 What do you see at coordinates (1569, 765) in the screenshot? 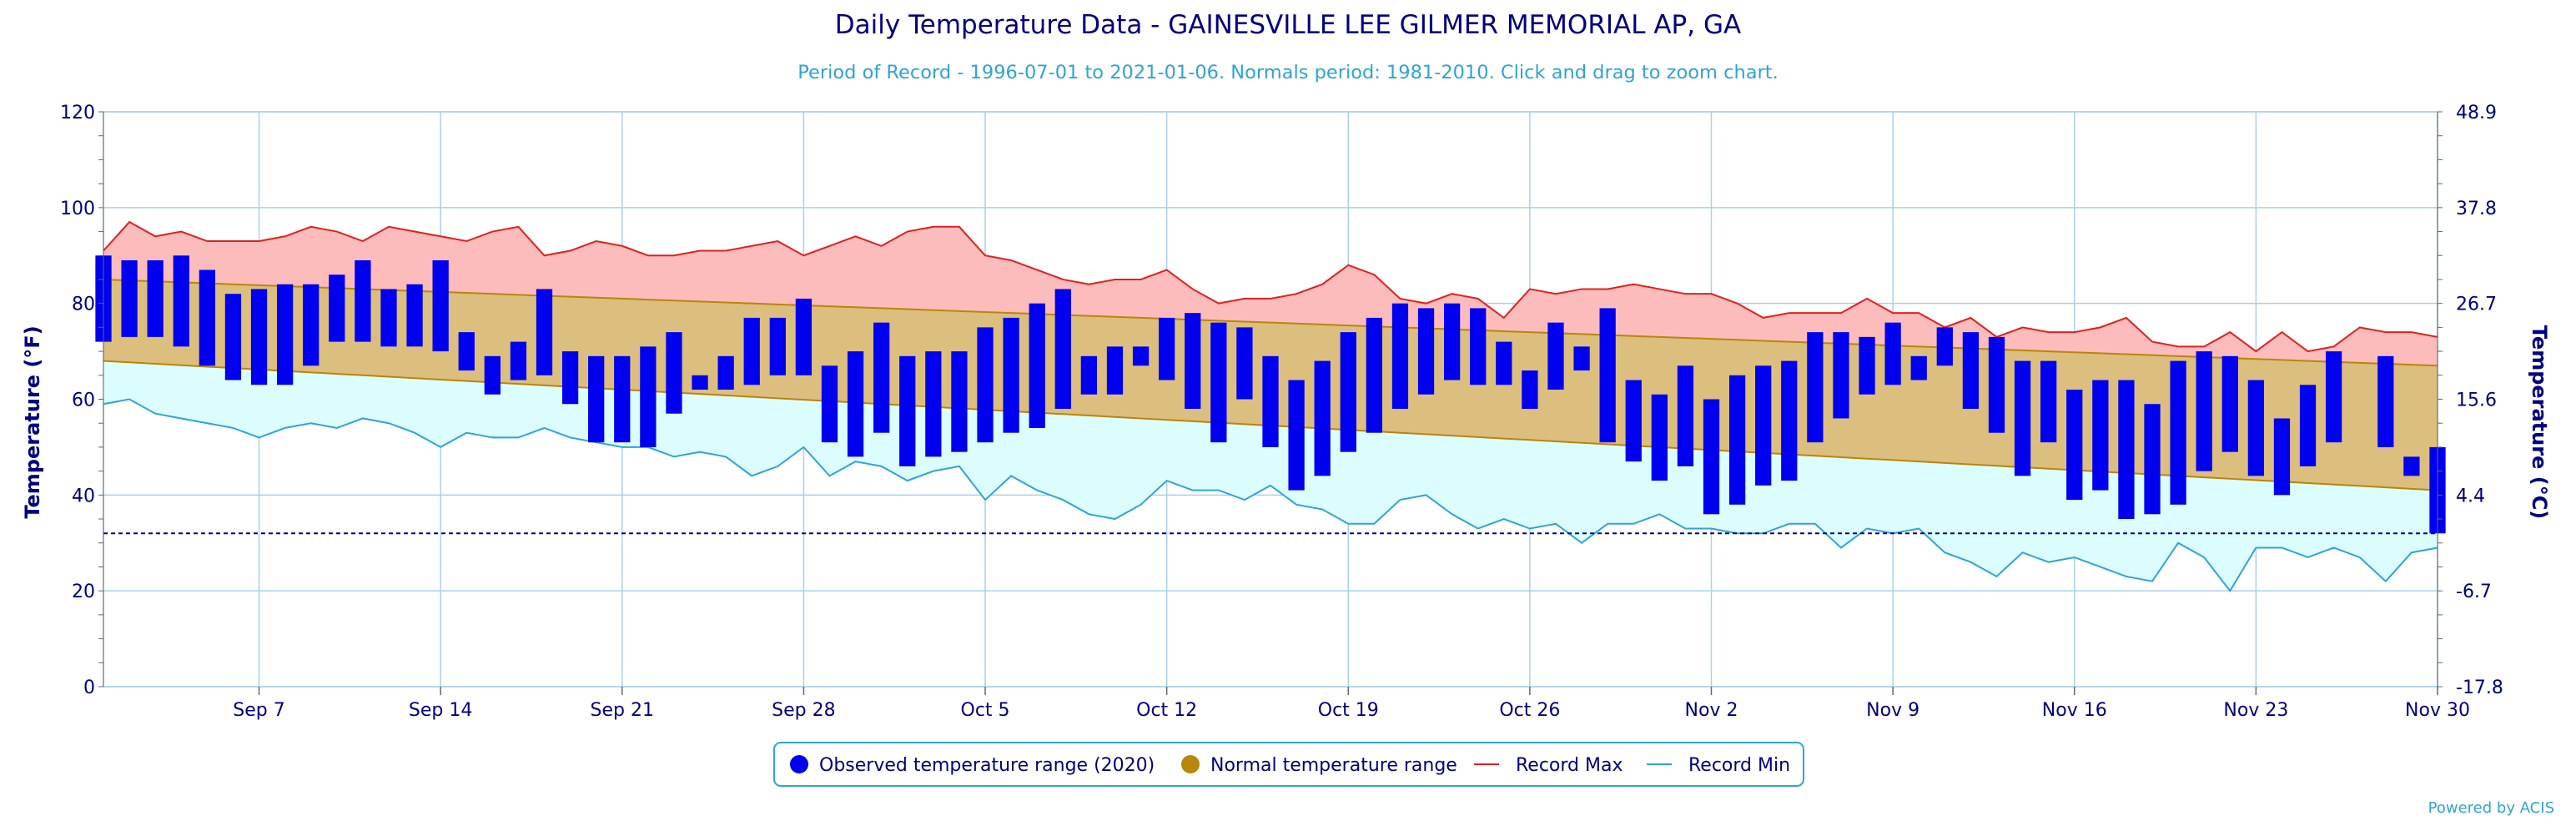
I see `legend-label: Record Max` at bounding box center [1569, 765].